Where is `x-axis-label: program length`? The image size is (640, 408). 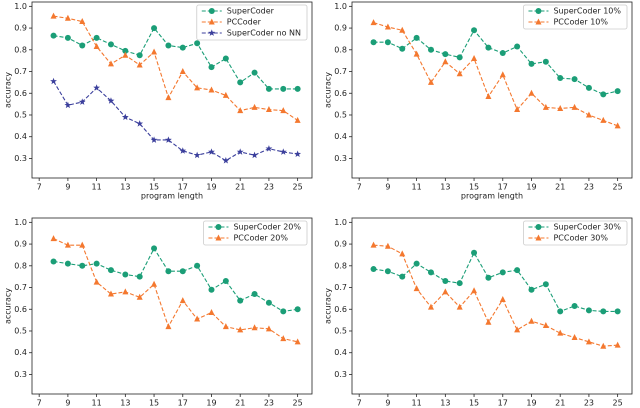 x-axis-label: program length is located at coordinates (492, 196).